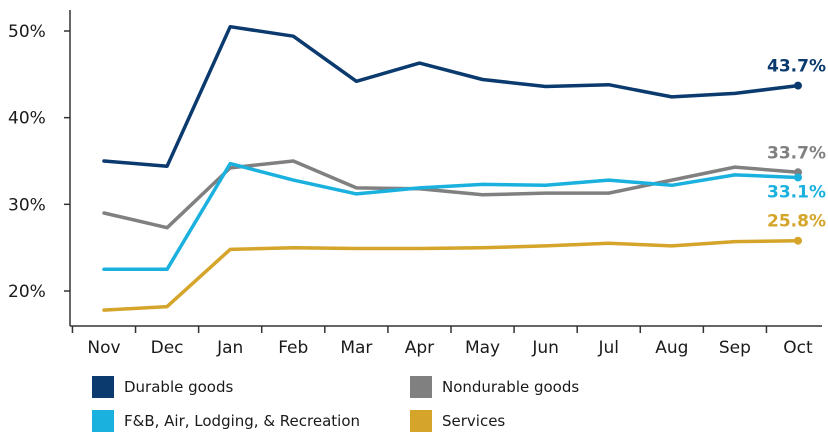 The image size is (828, 433). I want to click on series-end-label: 33.7%, so click(796, 153).